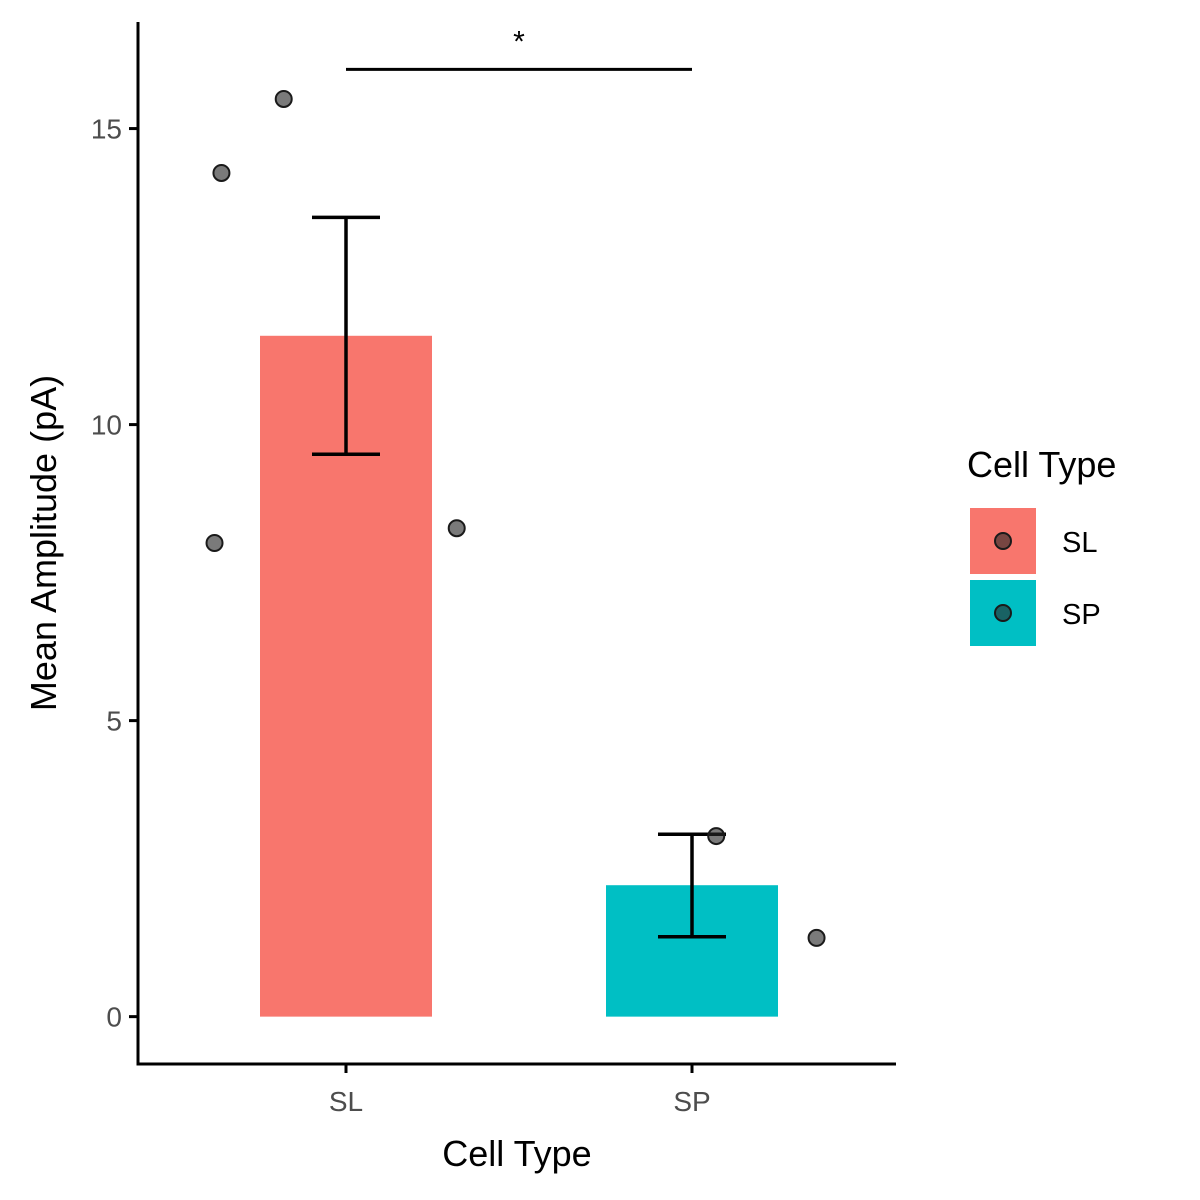 Image resolution: width=1200 pixels, height=1200 pixels. I want to click on significance-label: *, so click(519, 41).